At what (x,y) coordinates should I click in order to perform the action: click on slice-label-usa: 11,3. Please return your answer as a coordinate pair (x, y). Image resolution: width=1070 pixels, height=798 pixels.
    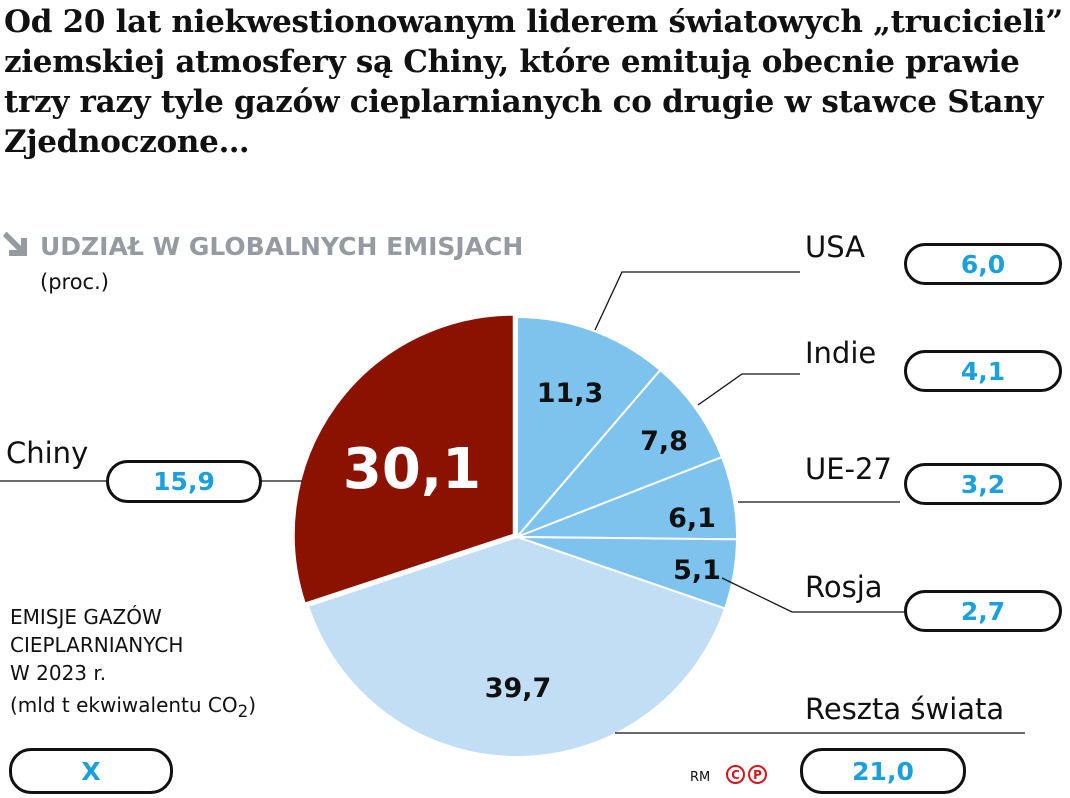
    Looking at the image, I should click on (570, 393).